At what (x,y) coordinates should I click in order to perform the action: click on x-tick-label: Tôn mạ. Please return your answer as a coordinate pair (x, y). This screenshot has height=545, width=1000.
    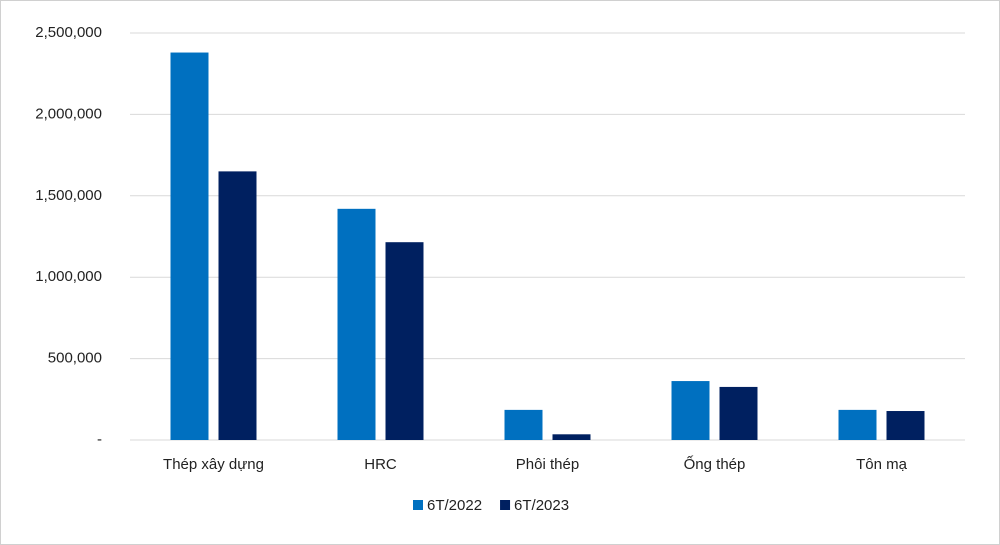
    Looking at the image, I should click on (882, 464).